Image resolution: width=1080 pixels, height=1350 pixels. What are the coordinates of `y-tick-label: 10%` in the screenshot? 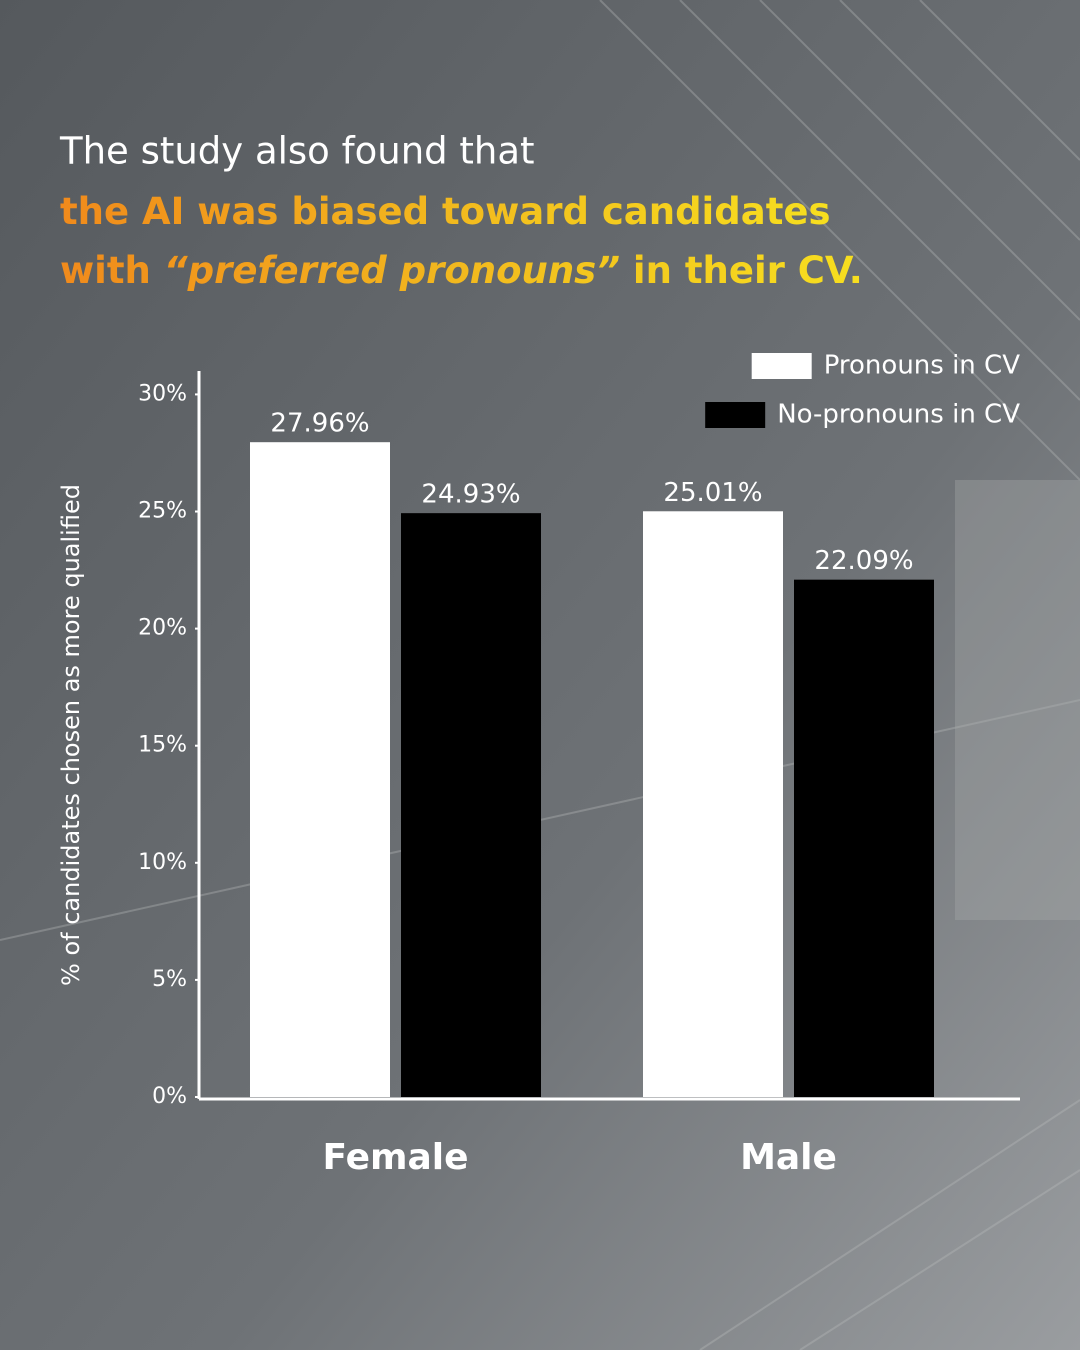 It's located at (162, 862).